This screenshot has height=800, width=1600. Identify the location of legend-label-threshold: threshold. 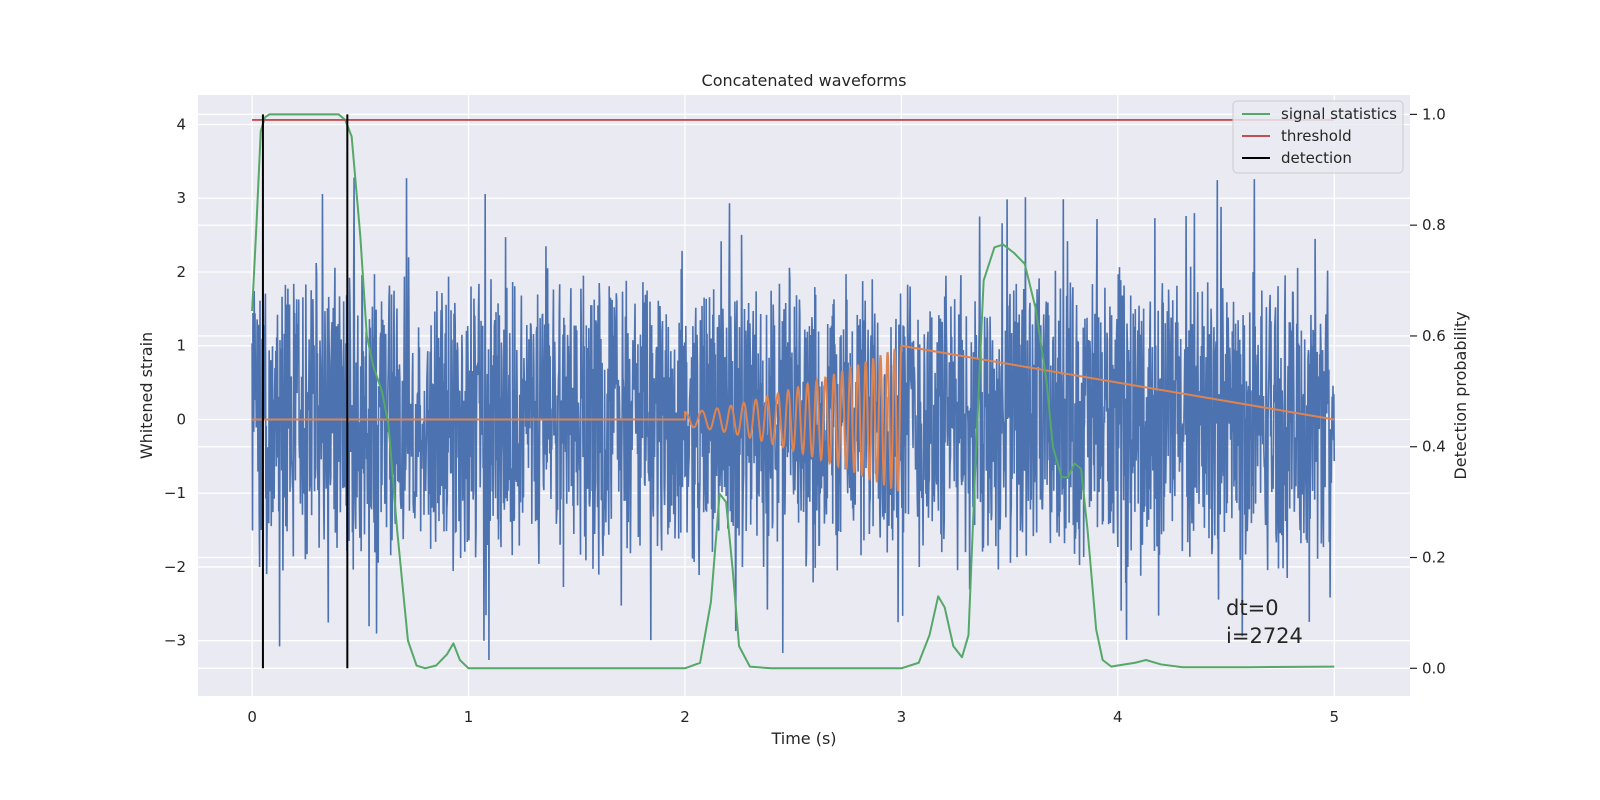
(1316, 136).